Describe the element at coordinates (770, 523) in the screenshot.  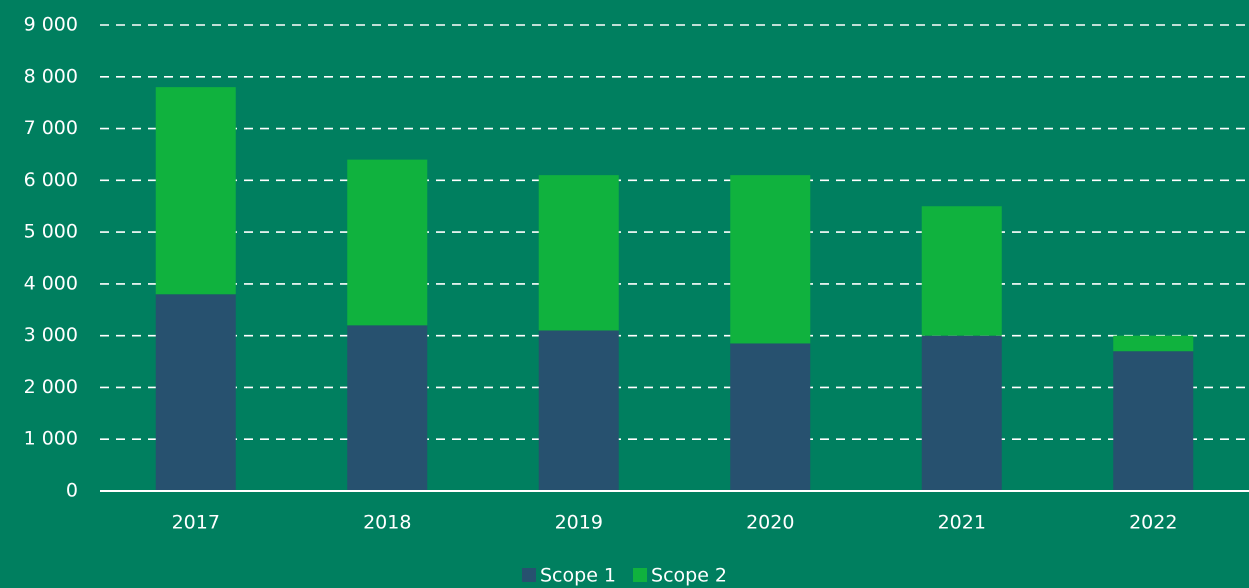
I see `x-tick-label: 2020` at that location.